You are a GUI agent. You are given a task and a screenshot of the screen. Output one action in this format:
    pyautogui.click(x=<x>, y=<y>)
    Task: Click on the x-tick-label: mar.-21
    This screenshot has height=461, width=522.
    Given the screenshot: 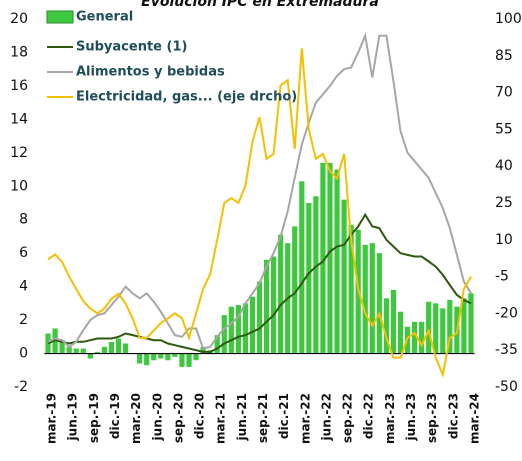 What is the action you would take?
    pyautogui.click(x=221, y=418)
    